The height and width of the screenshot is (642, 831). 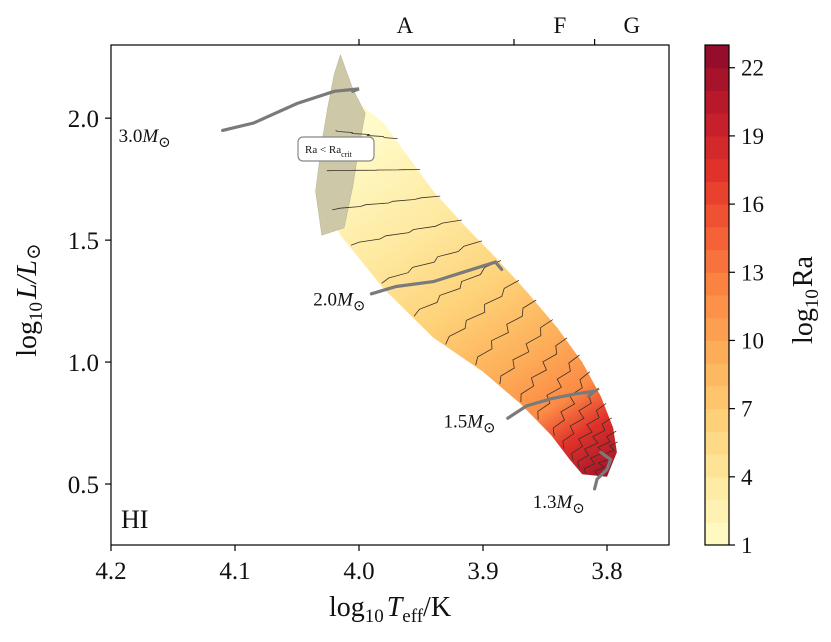 I want to click on x-axis-title: log10 Teff/K, so click(x=390, y=609).